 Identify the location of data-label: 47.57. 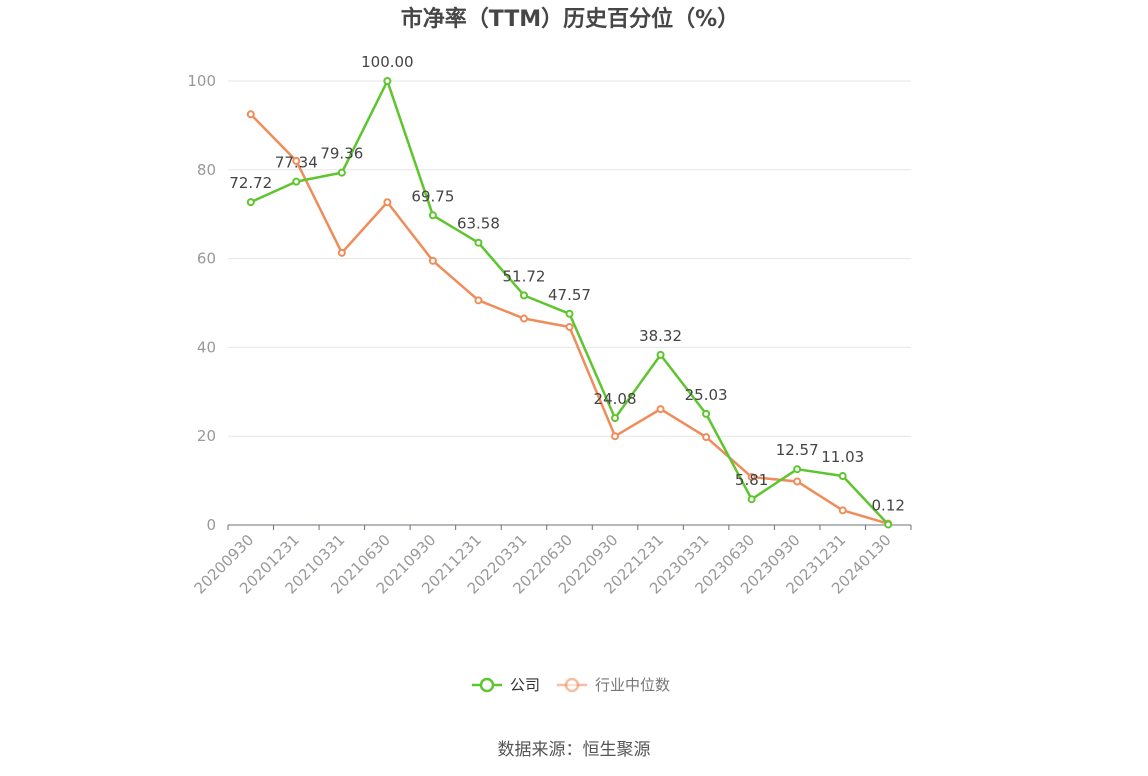
(569, 295).